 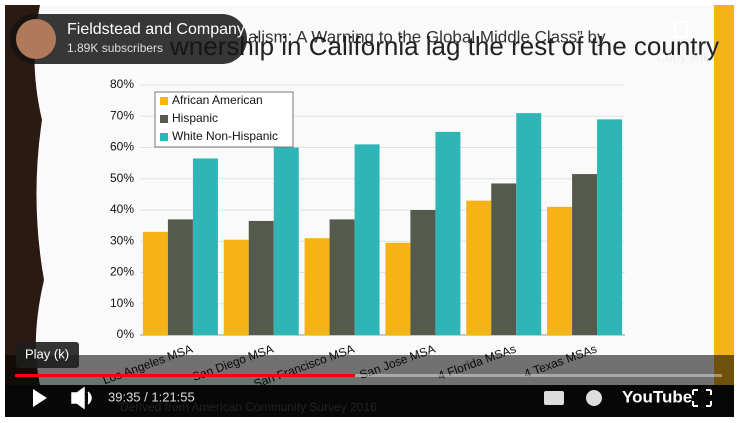 I want to click on tooltip-text: Play (k), so click(x=47, y=353).